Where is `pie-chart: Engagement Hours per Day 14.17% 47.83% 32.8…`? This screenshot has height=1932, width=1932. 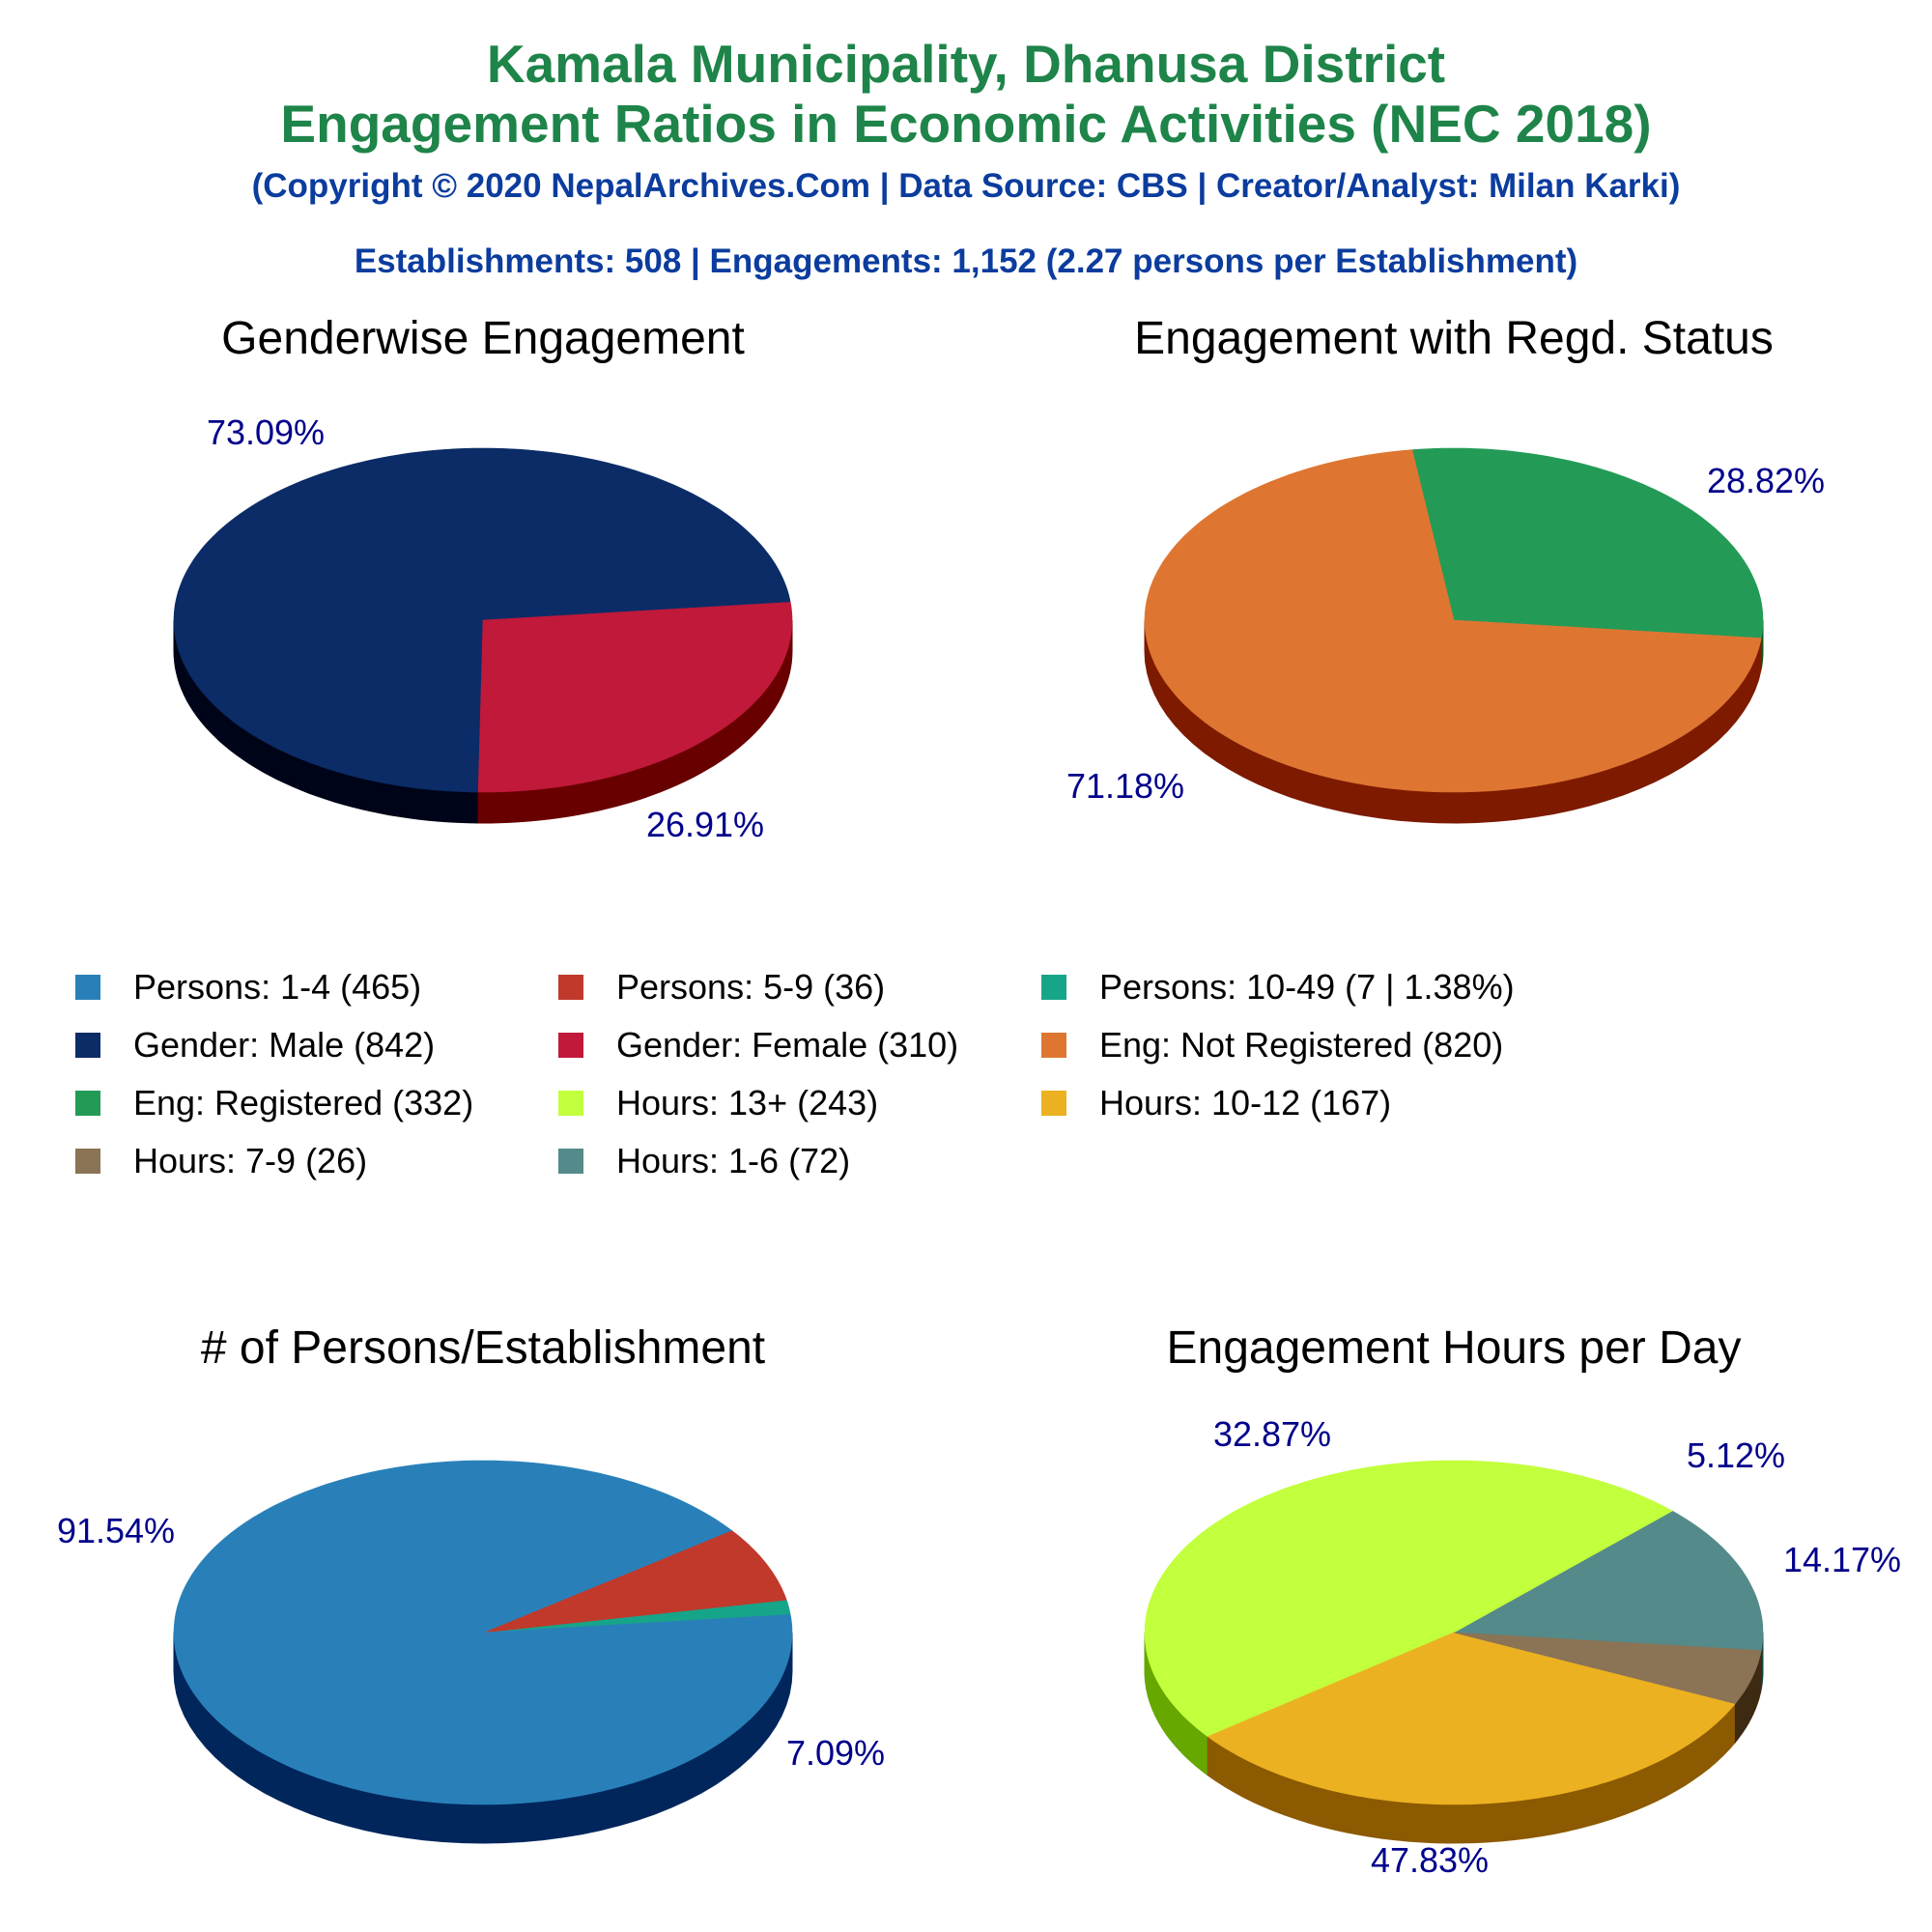 pie-chart: Engagement Hours per Day 14.17% 47.83% 32.8… is located at coordinates (1522, 1601).